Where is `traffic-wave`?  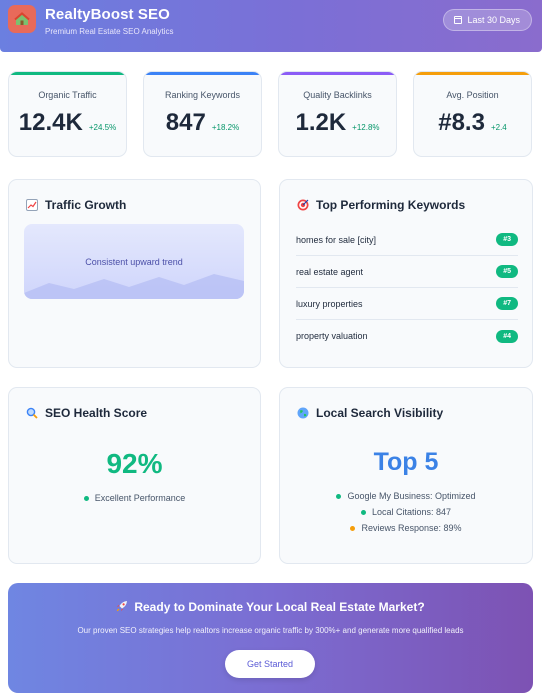
traffic-wave is located at coordinates (134, 286).